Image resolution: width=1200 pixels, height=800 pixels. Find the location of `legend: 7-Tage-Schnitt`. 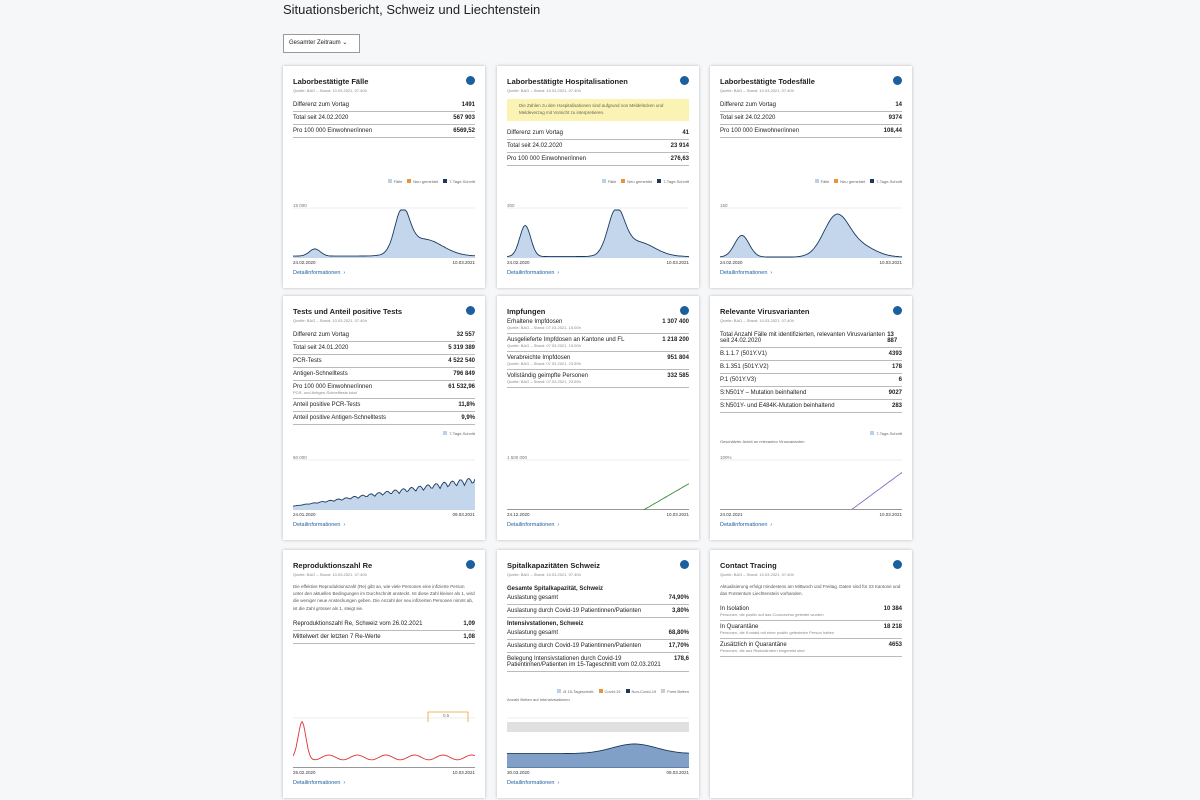

legend: 7-Tage-Schnitt is located at coordinates (456, 433).